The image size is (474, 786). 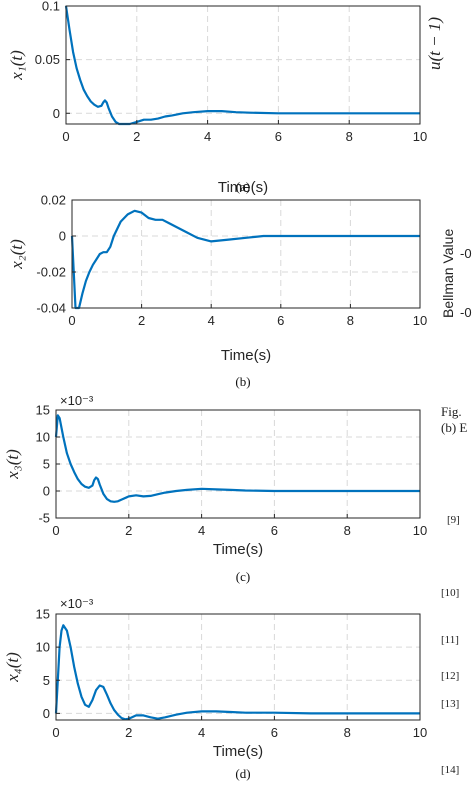 I want to click on y-ticks: 0 0.05 0.1, so click(x=52, y=62).